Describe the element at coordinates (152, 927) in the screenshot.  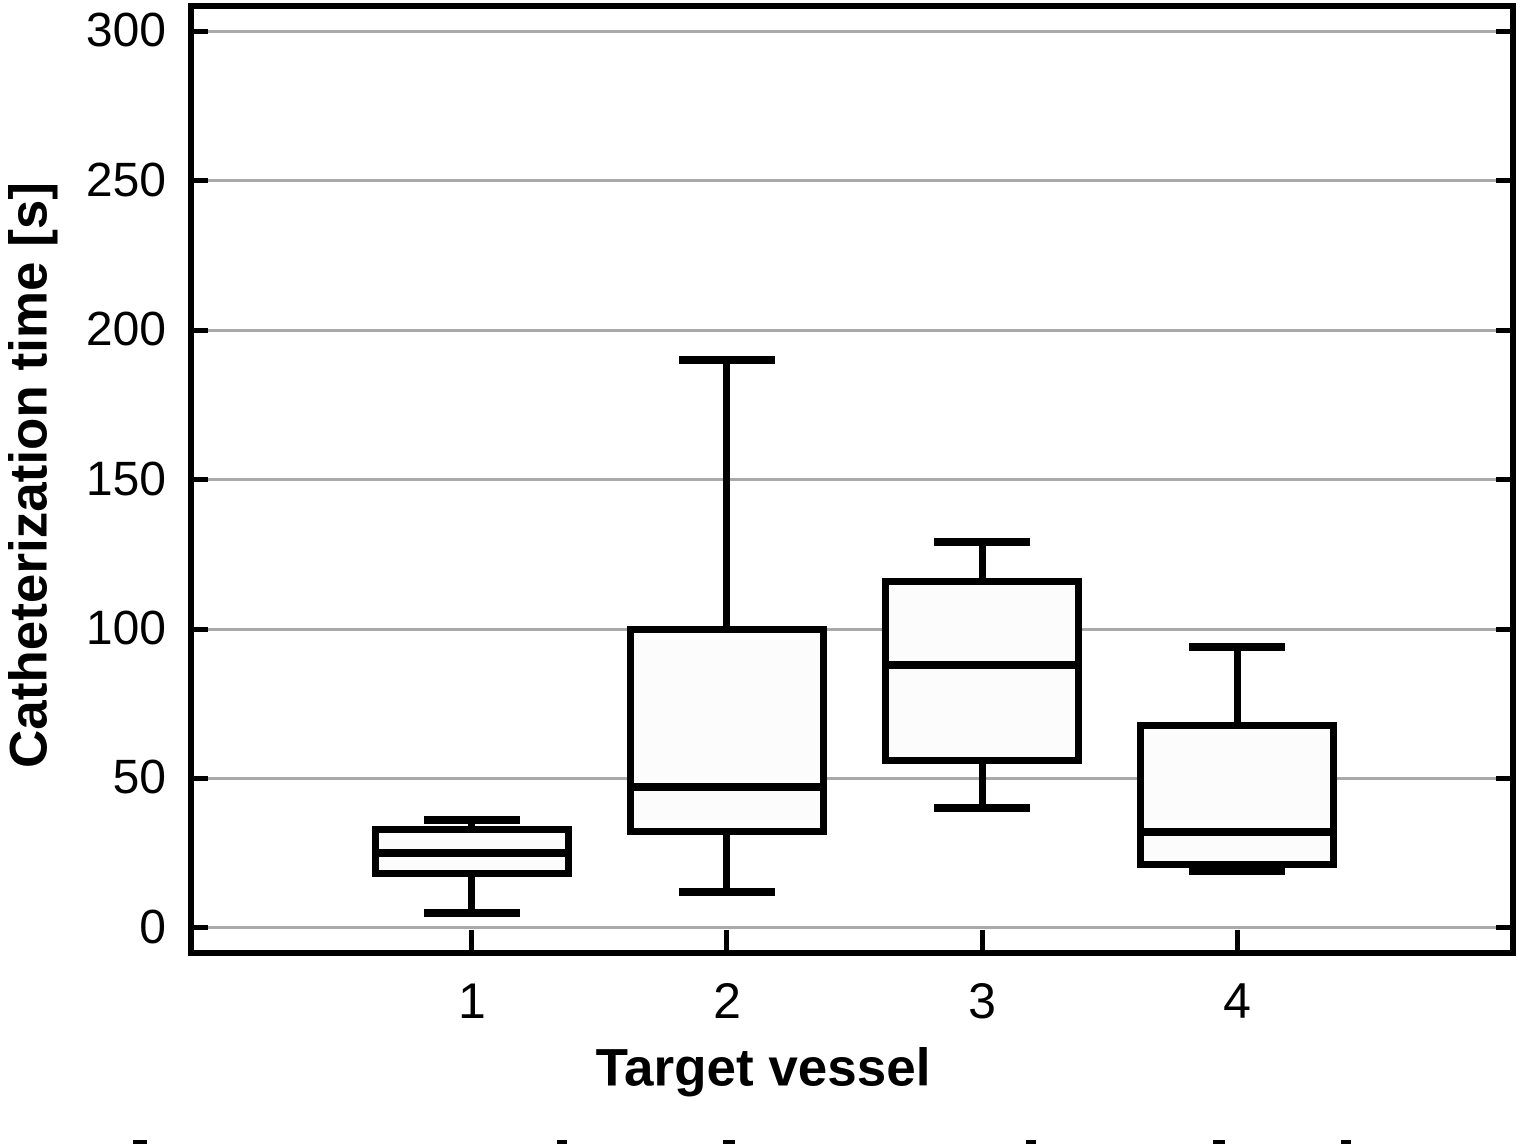
I see `y-tick-label: 0` at that location.